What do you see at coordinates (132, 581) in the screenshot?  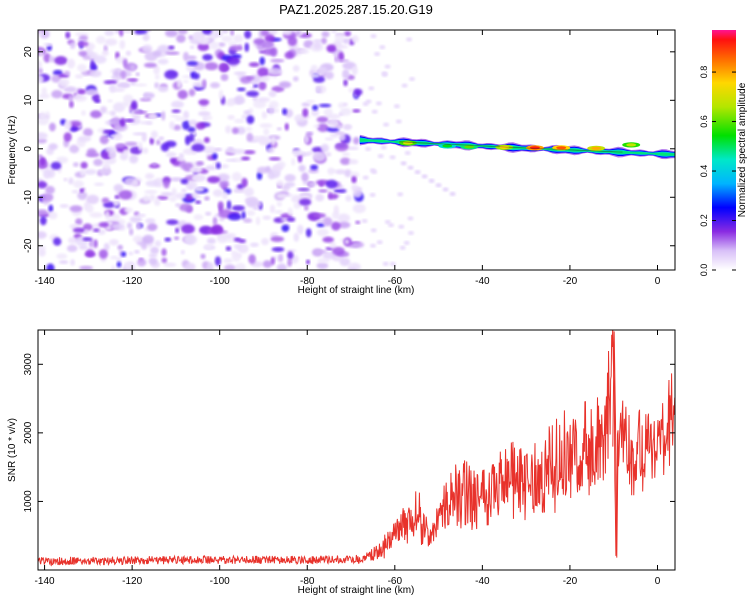 I see `x-tick-label: -120` at bounding box center [132, 581].